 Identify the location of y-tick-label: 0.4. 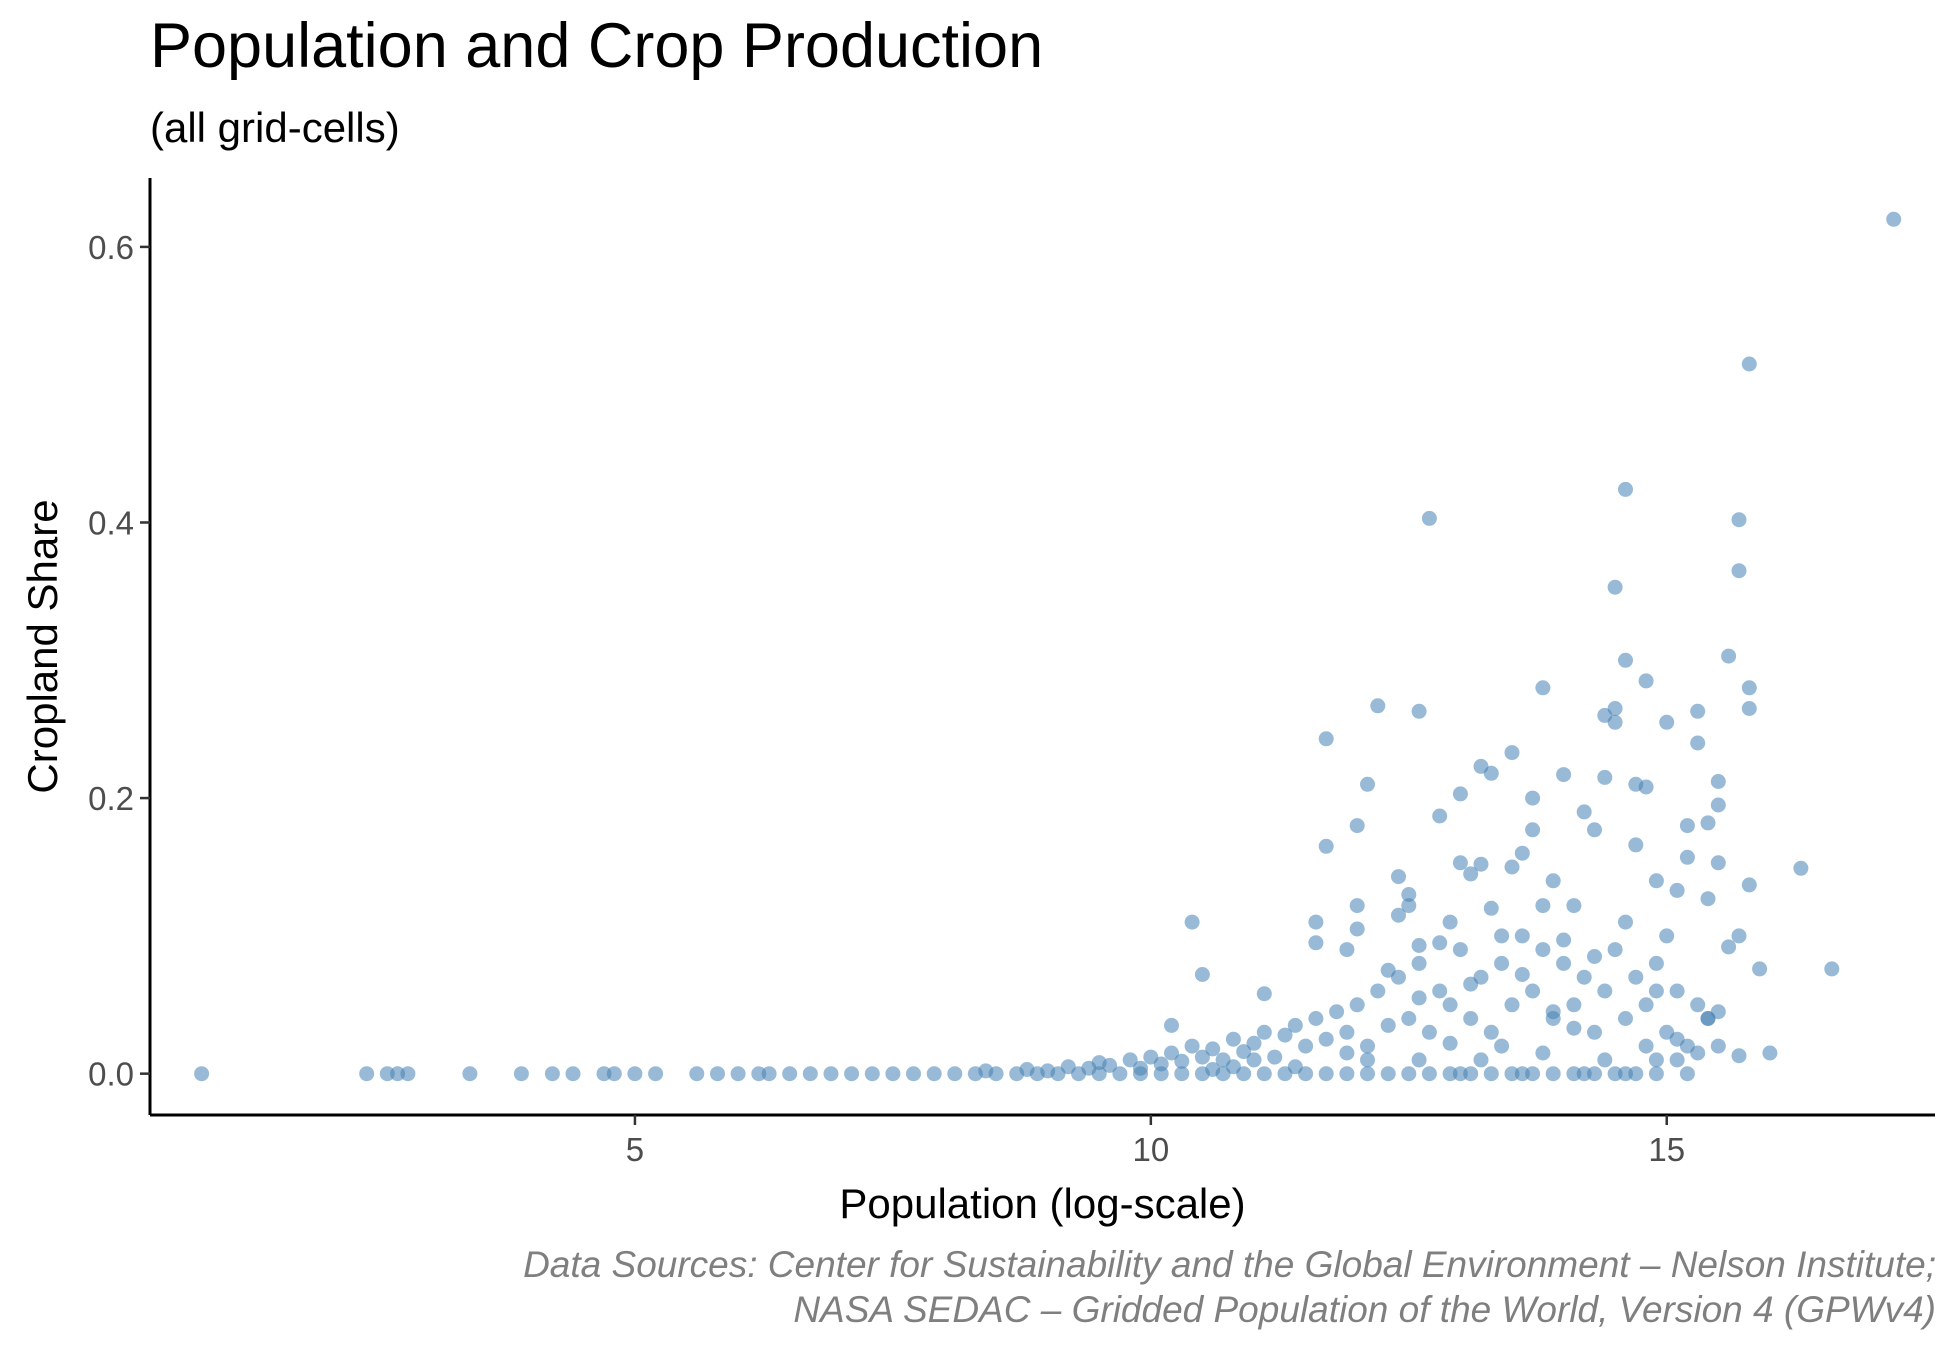
(111, 522).